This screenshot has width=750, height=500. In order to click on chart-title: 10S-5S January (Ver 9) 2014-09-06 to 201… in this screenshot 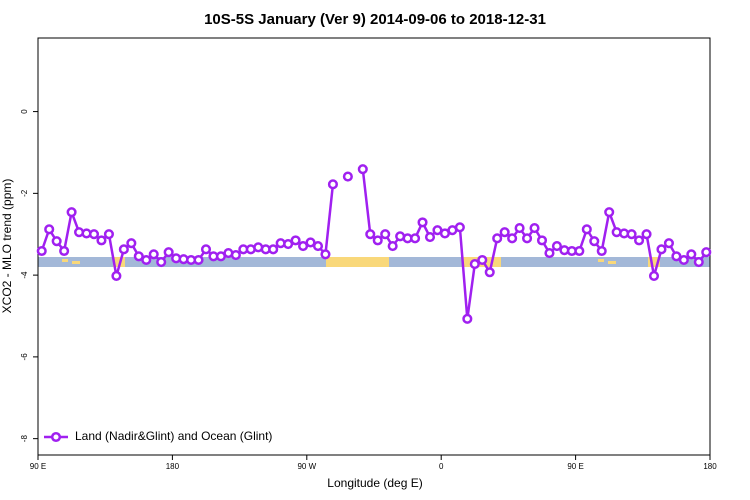, I will do `click(375, 19)`.